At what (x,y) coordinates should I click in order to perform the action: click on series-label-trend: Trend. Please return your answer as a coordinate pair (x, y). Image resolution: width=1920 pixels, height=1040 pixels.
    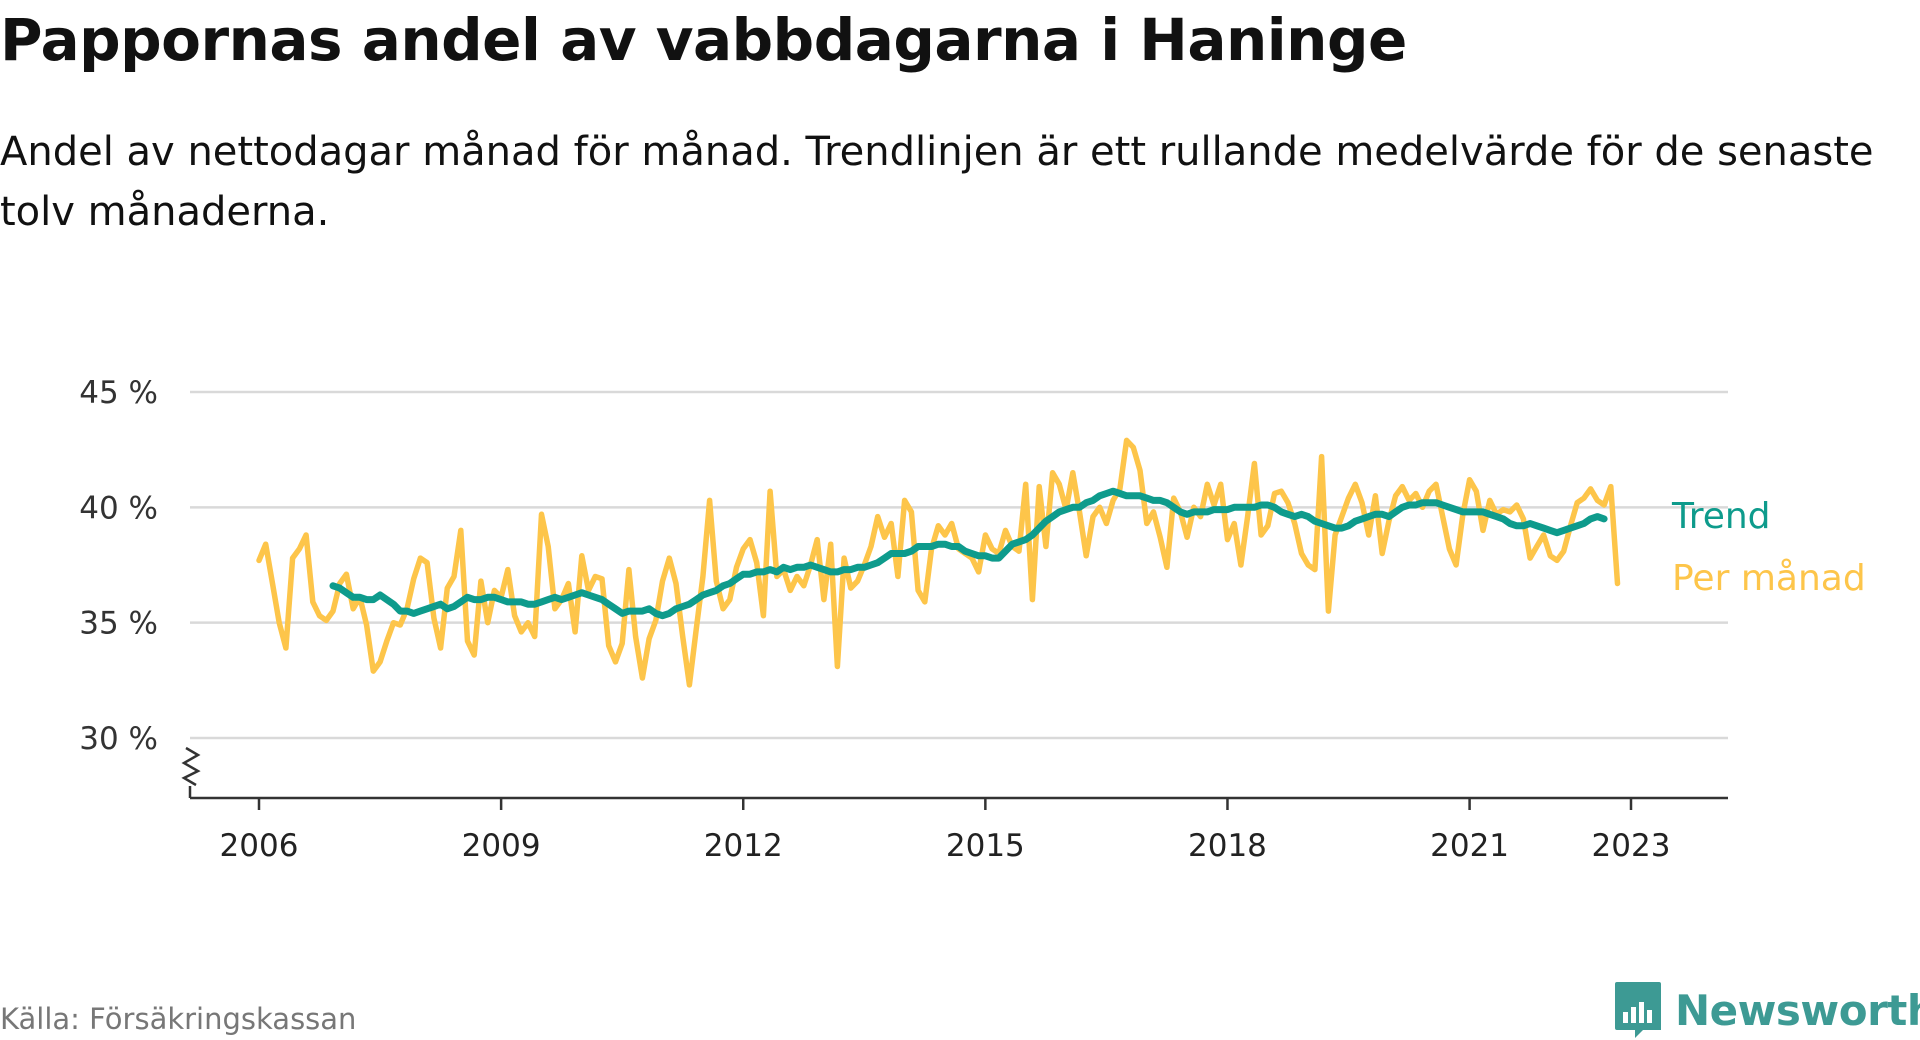
    Looking at the image, I should click on (1721, 516).